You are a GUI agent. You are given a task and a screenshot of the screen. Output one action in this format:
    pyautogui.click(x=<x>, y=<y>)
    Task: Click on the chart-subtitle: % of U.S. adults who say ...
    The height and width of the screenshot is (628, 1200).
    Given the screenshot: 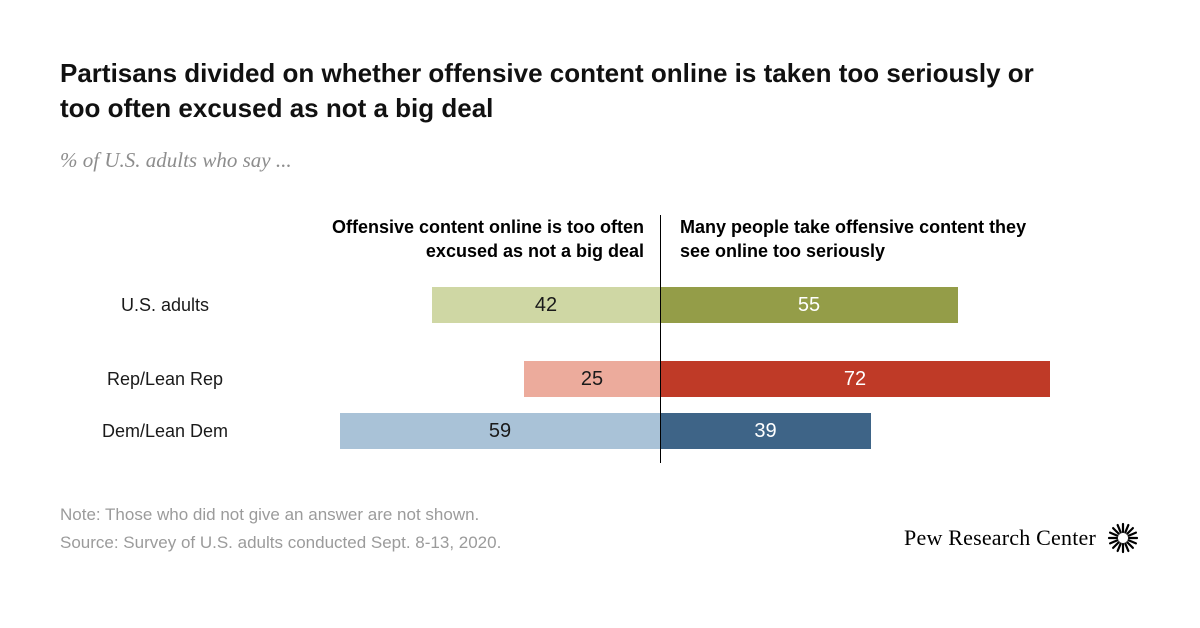 What is the action you would take?
    pyautogui.click(x=176, y=160)
    